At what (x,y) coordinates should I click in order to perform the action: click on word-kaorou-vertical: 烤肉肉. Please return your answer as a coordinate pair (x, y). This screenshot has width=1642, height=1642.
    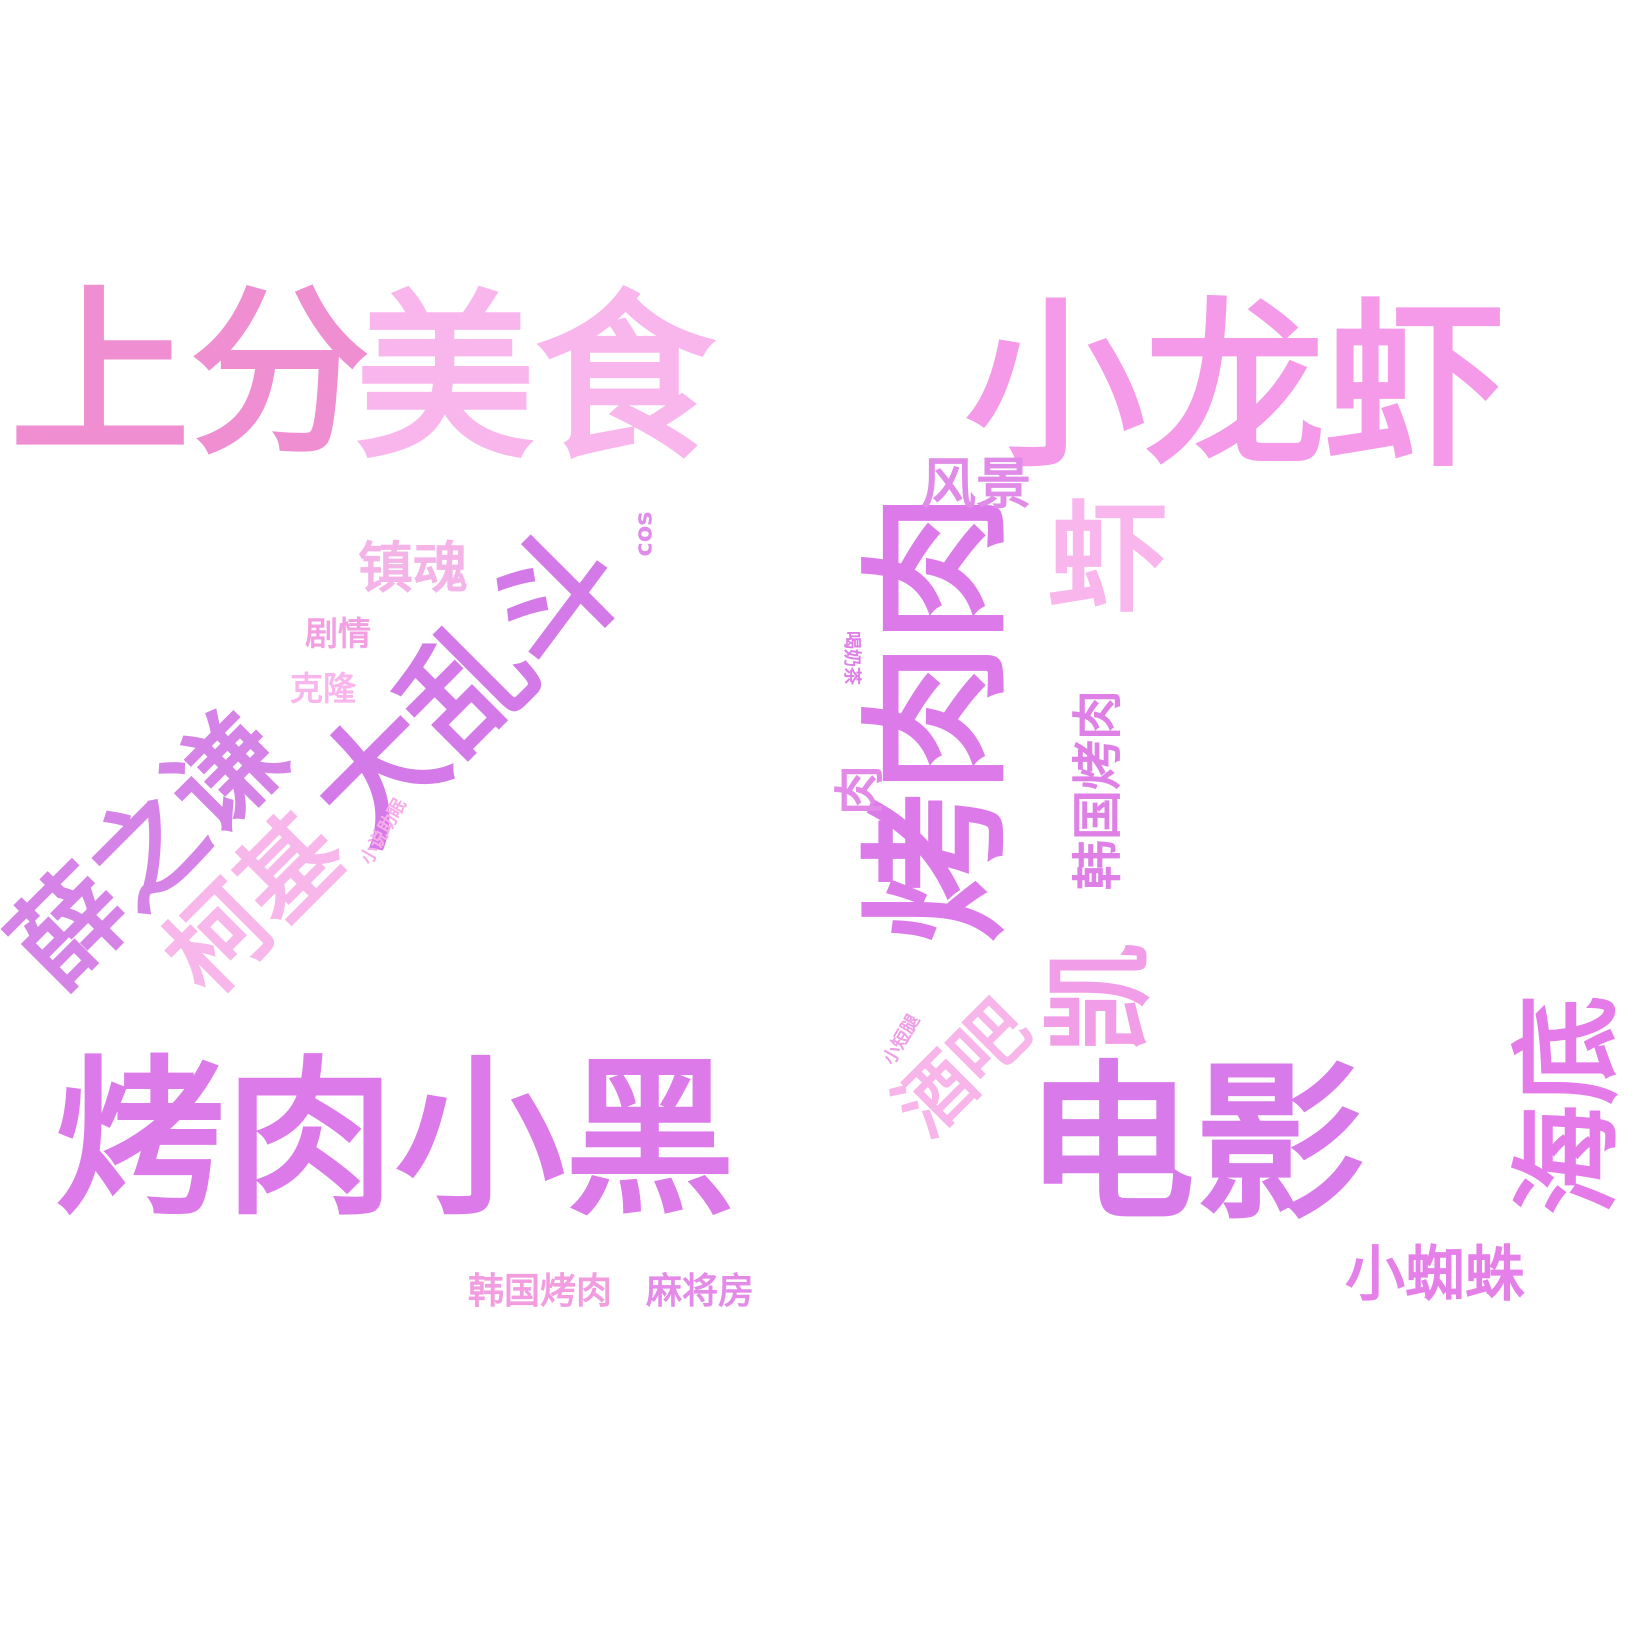
    Looking at the image, I should click on (938, 718).